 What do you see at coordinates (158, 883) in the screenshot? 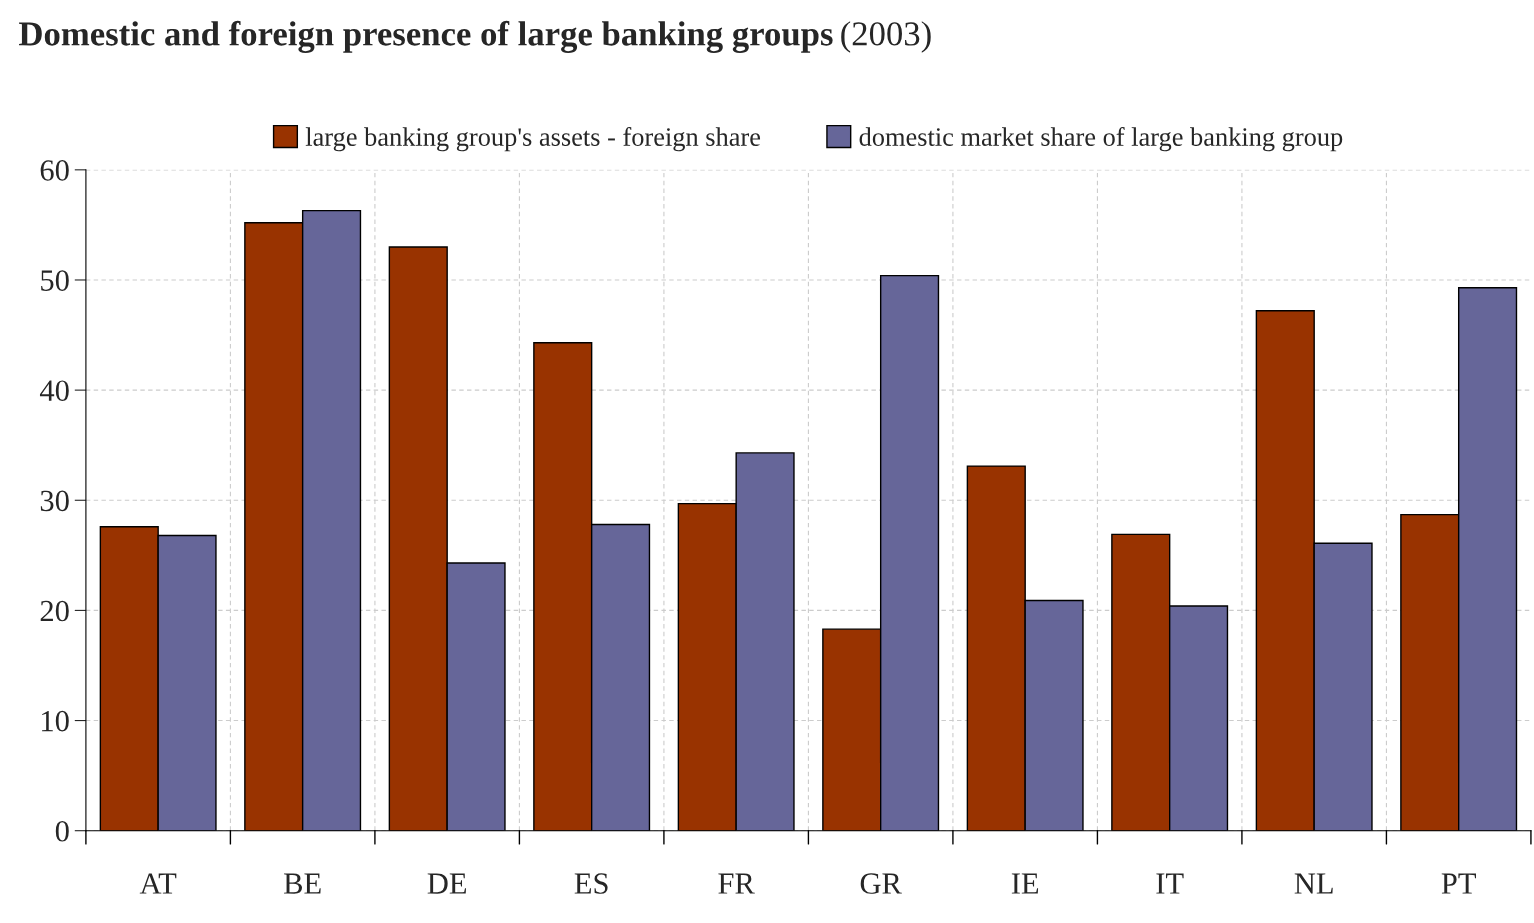
I see `x-tick-label: AT` at bounding box center [158, 883].